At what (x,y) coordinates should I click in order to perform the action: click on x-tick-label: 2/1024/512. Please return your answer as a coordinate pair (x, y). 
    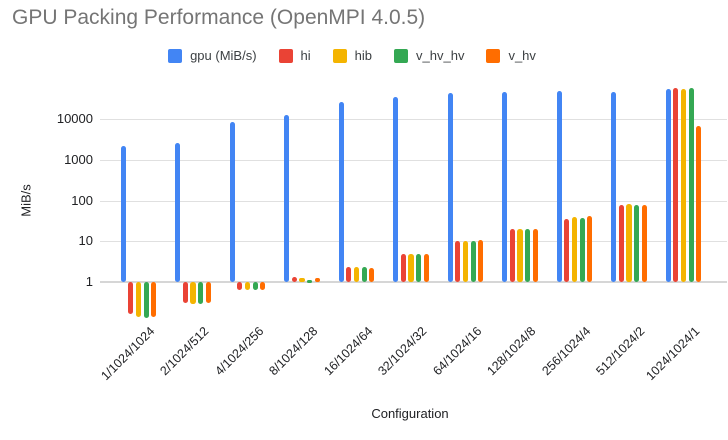
    Looking at the image, I should click on (184, 351).